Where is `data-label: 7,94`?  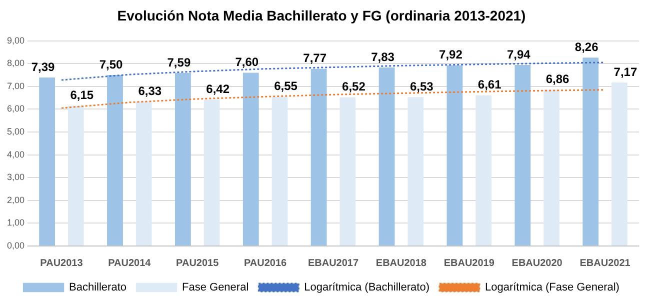 data-label: 7,94 is located at coordinates (518, 54).